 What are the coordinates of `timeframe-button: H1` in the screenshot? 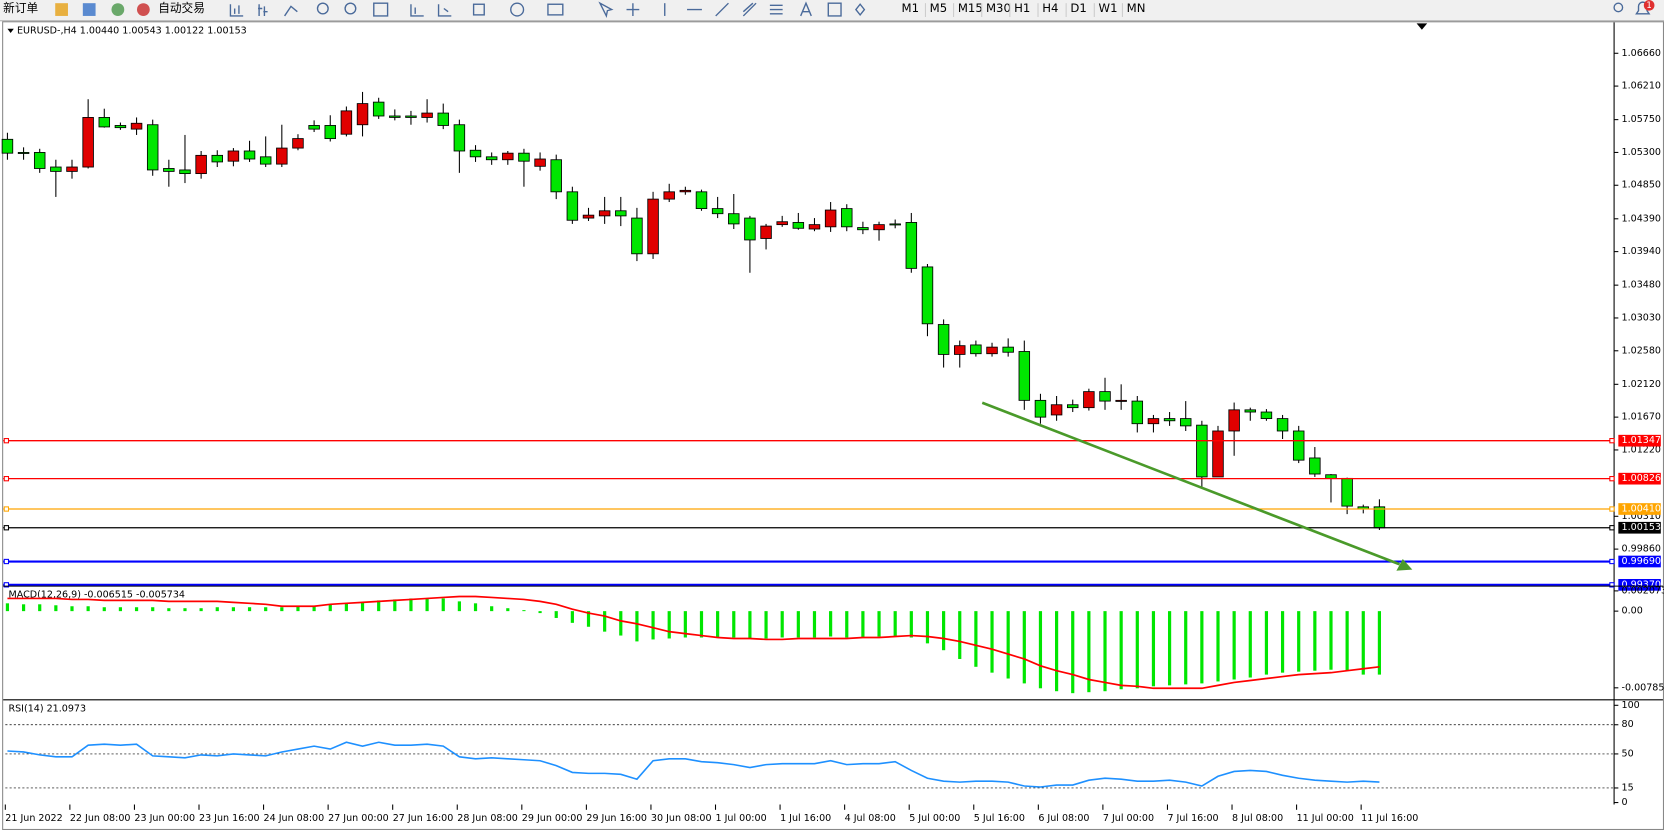 It's located at (1022, 8).